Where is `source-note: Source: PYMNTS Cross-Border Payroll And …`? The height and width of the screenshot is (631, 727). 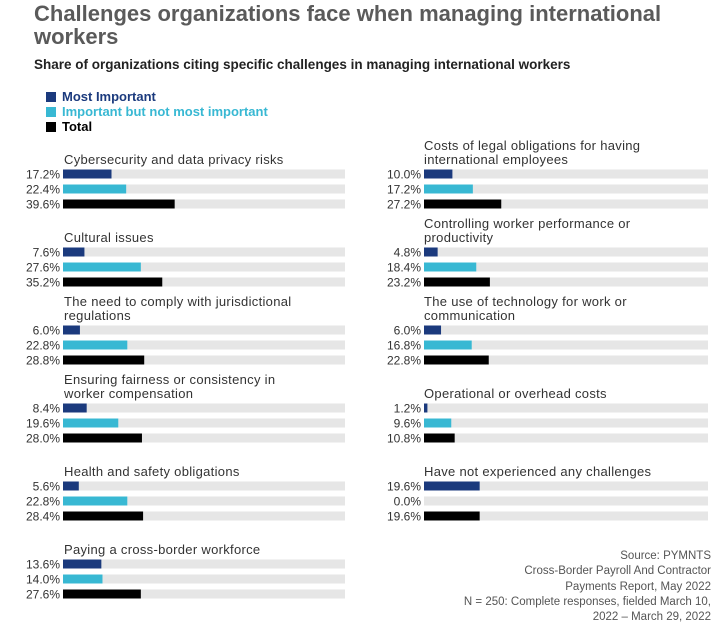
source-note: Source: PYMNTS Cross-Border Payroll And … is located at coordinates (587, 587).